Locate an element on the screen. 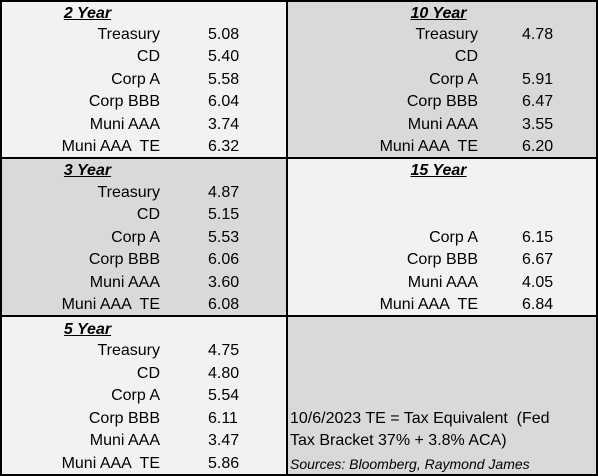 This screenshot has height=476, width=598. row-value: 4.75 is located at coordinates (224, 350).